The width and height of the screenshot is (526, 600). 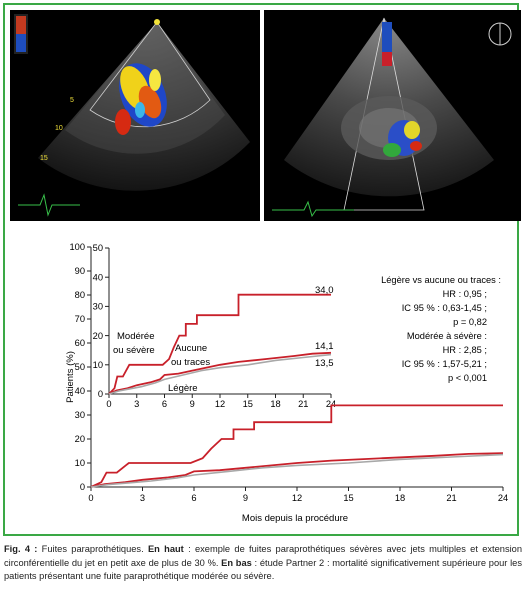 What do you see at coordinates (92, 549) in the screenshot?
I see `caption-intro: Fuites paraprothétiques.` at bounding box center [92, 549].